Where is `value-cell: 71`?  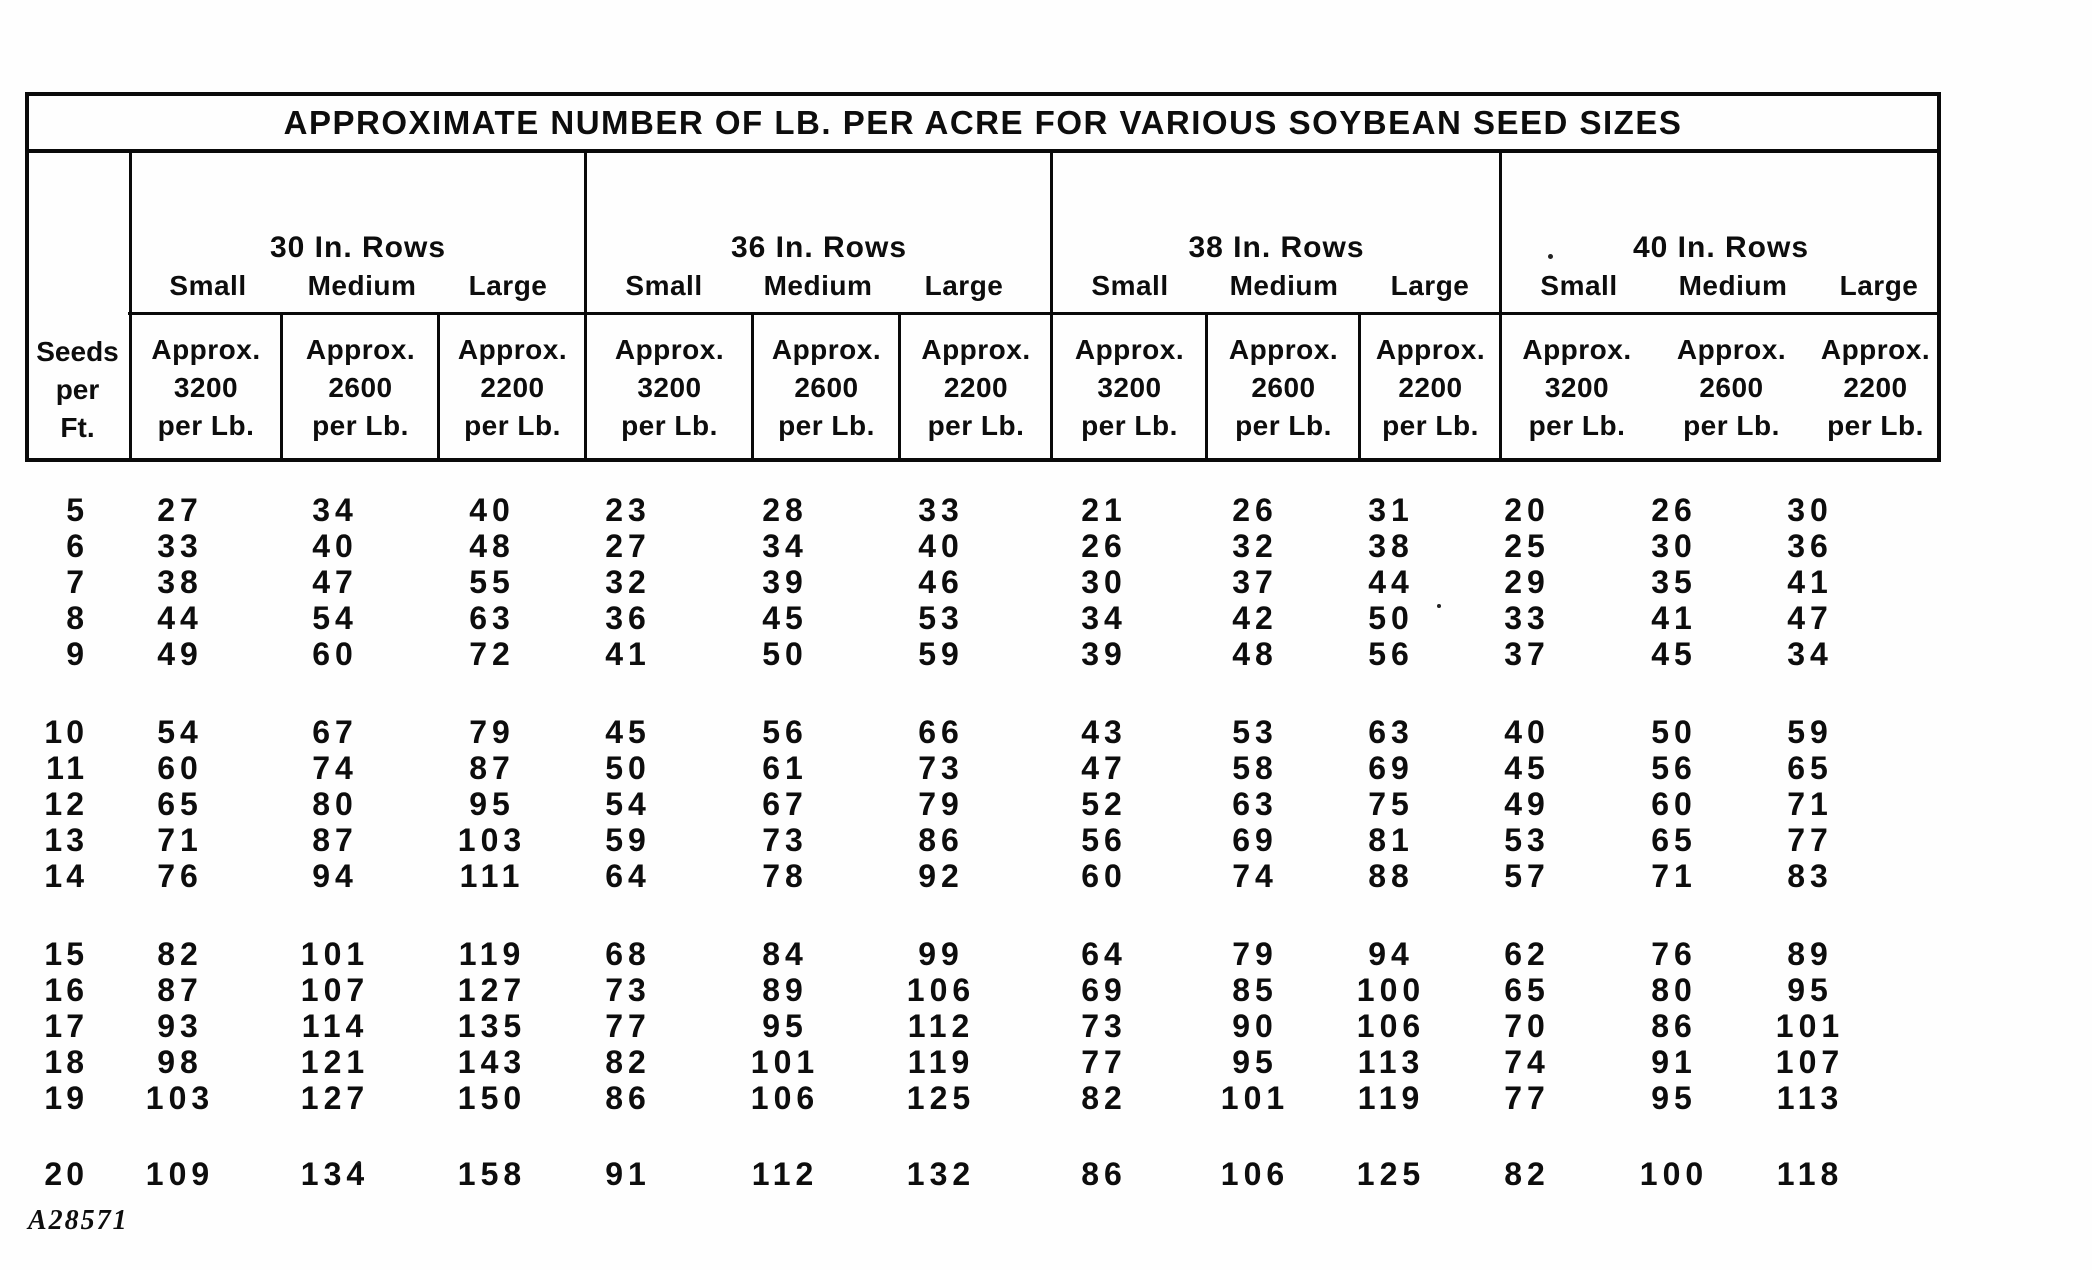 value-cell: 71 is located at coordinates (180, 840).